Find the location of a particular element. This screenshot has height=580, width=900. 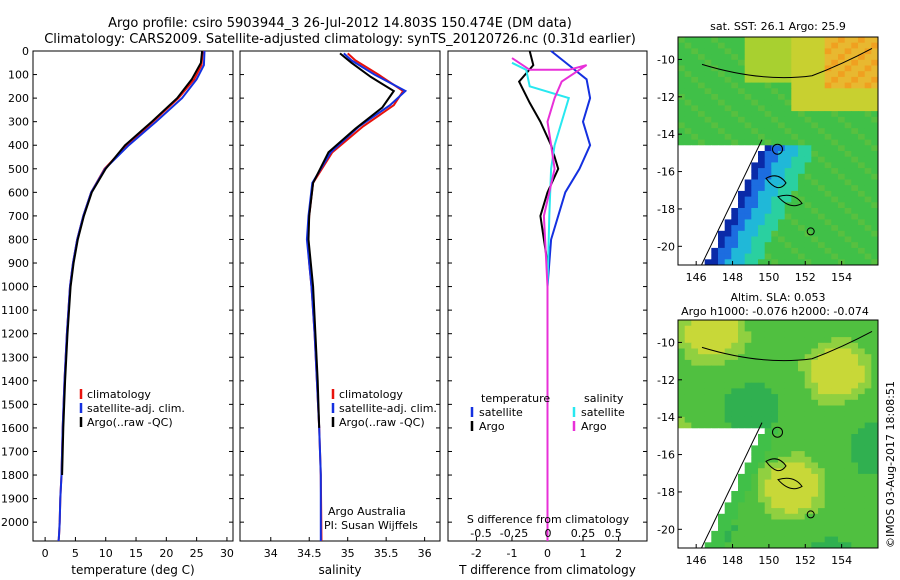

sst-map-reef-outline is located at coordinates (776, 182).